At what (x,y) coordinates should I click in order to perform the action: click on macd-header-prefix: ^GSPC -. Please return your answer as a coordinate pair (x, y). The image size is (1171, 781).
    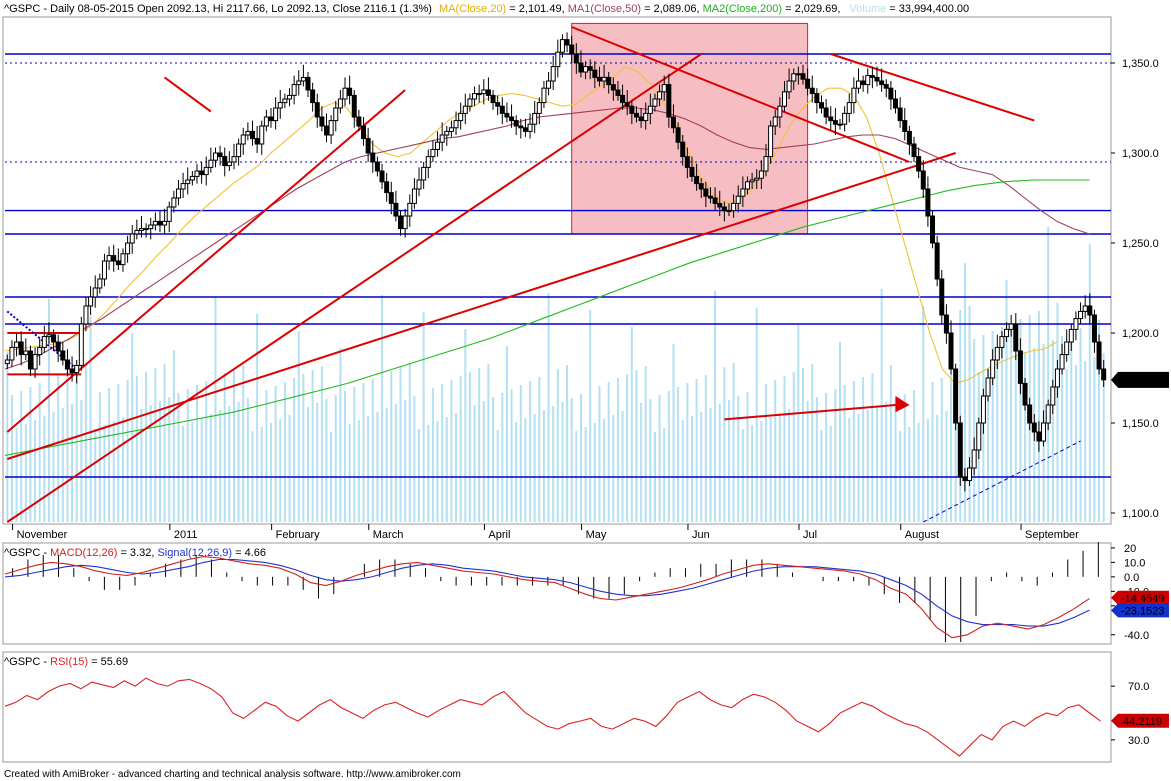
    Looking at the image, I should click on (27, 553).